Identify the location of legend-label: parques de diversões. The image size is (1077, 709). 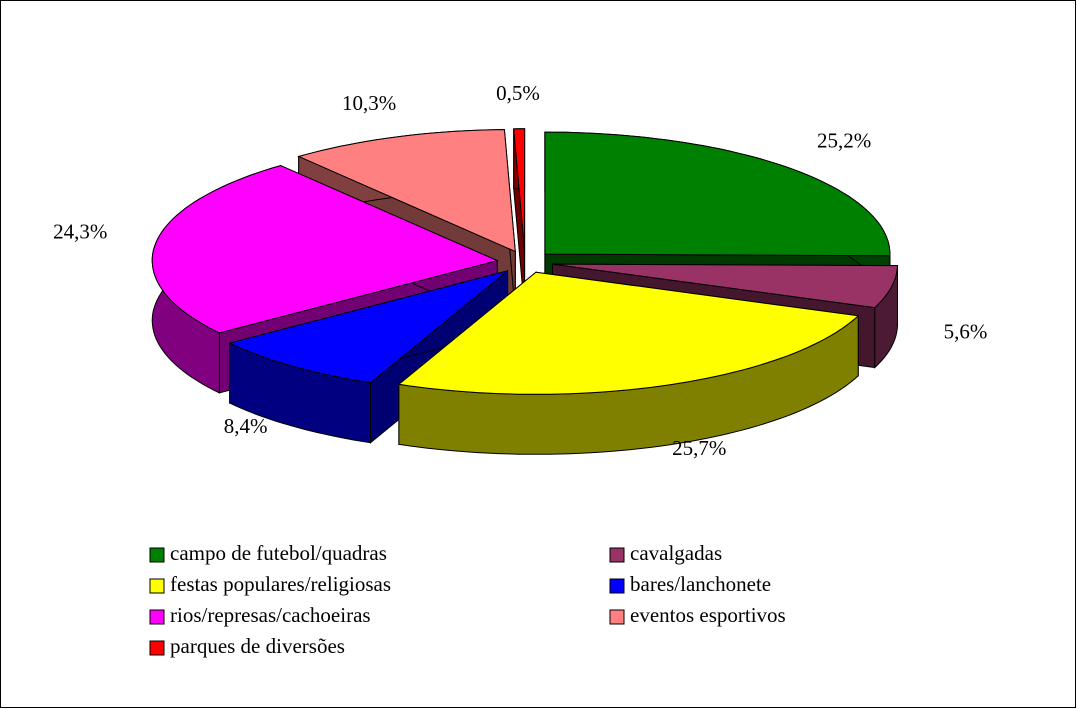
(257, 646).